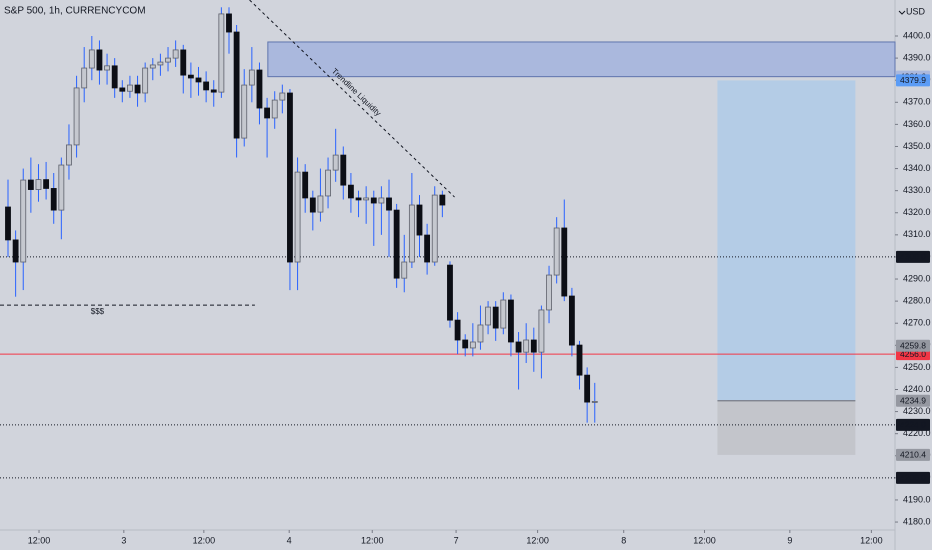  What do you see at coordinates (917, 499) in the screenshot?
I see `y-tick-label: 4190.0` at bounding box center [917, 499].